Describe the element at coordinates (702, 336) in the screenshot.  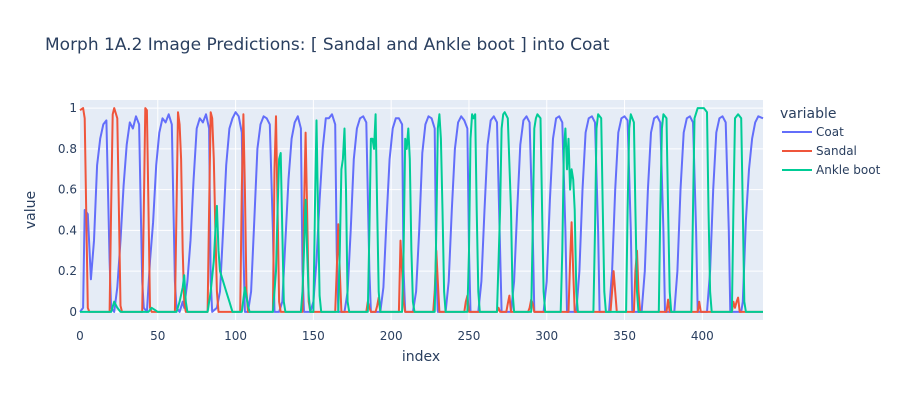
I see `x-tick-label: 400` at that location.